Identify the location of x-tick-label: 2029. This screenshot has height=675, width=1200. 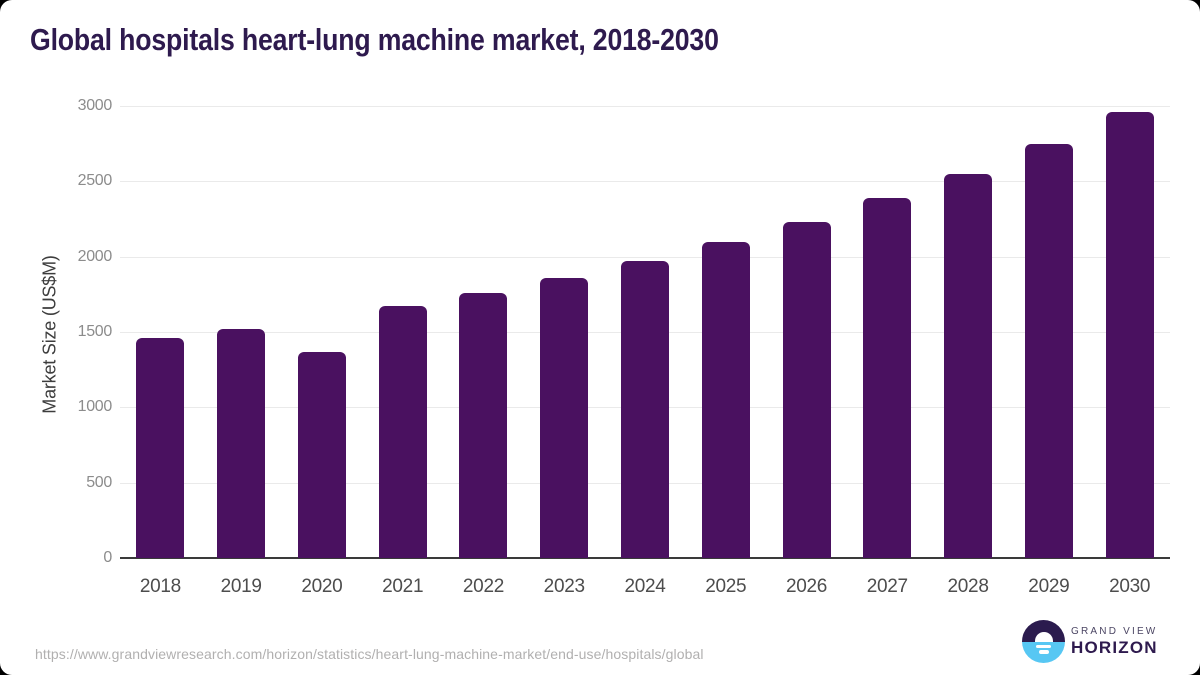
(1049, 586).